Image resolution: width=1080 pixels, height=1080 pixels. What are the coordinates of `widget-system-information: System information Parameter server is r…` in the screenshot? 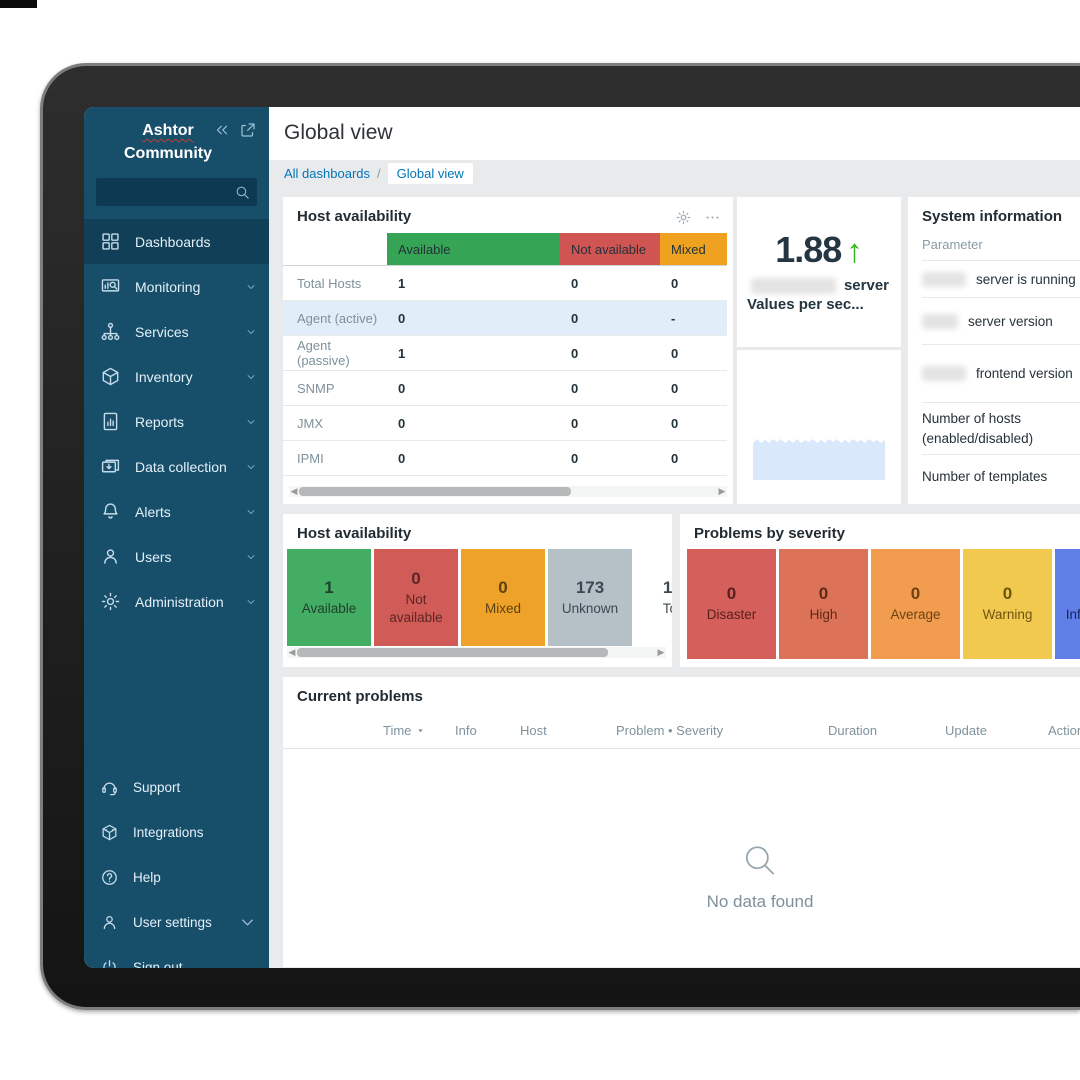 It's located at (994, 350).